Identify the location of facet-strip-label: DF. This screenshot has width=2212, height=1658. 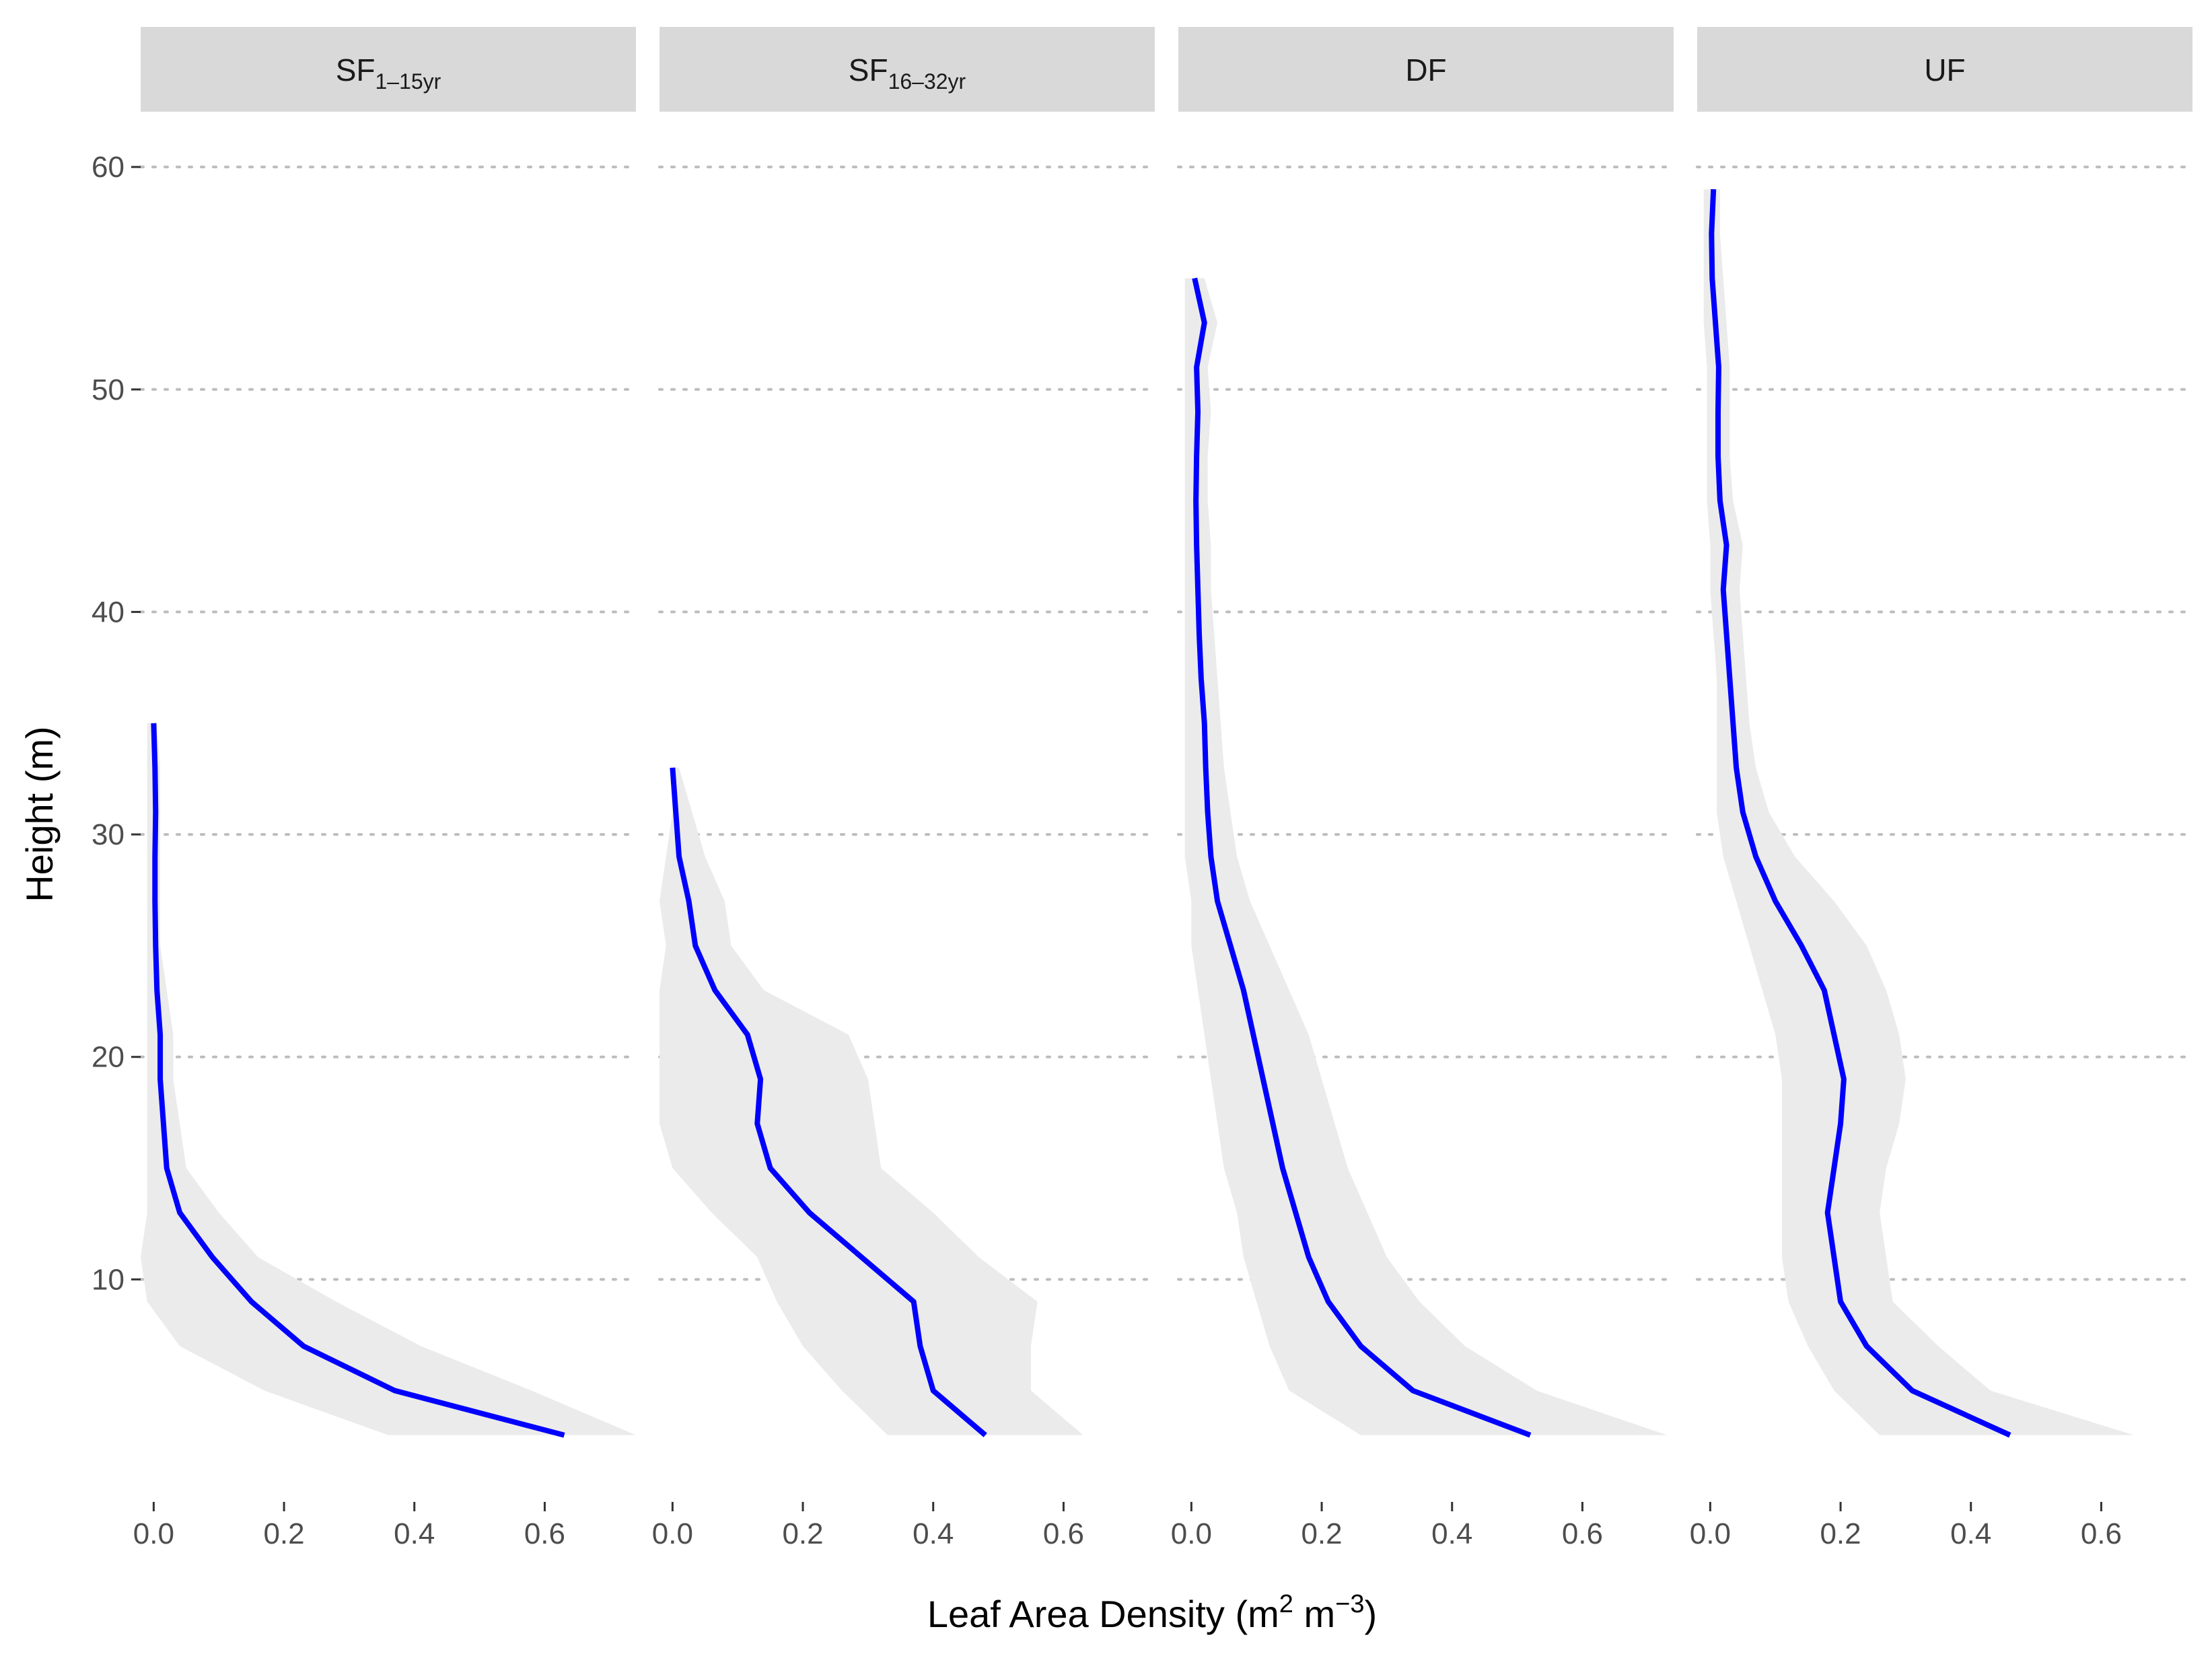
(1425, 69).